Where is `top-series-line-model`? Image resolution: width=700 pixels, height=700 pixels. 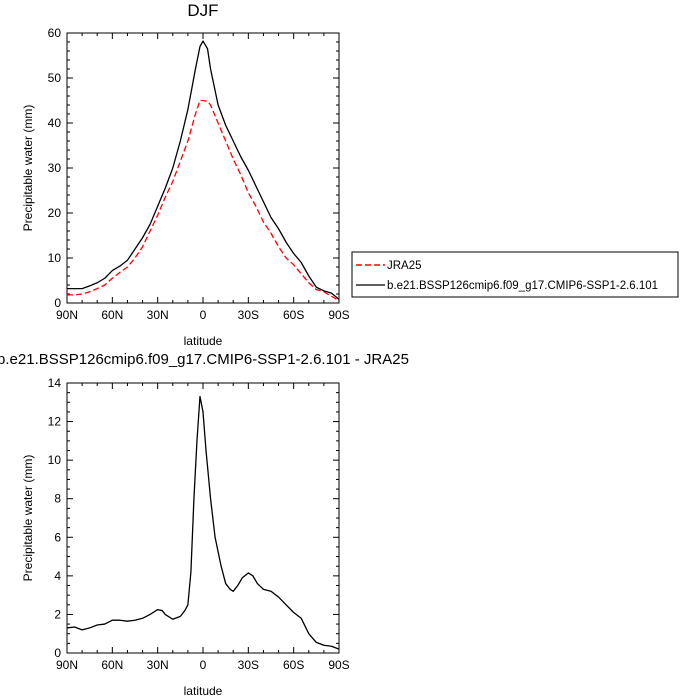
top-series-line-model is located at coordinates (203, 170).